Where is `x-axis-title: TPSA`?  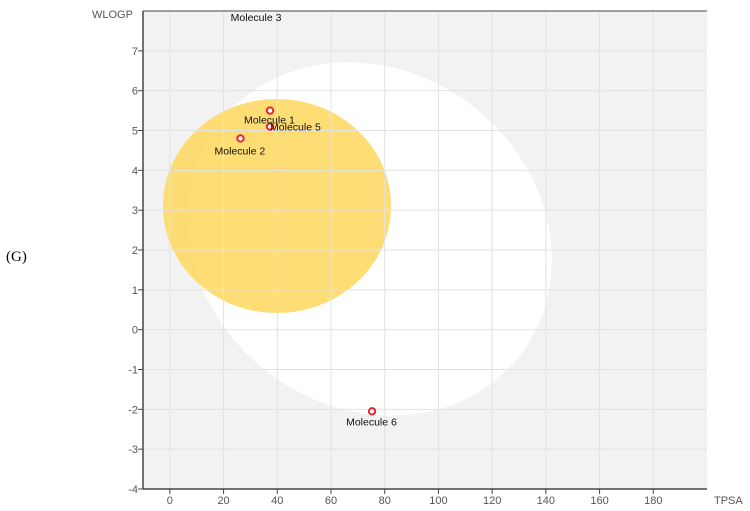 x-axis-title: TPSA is located at coordinates (728, 501).